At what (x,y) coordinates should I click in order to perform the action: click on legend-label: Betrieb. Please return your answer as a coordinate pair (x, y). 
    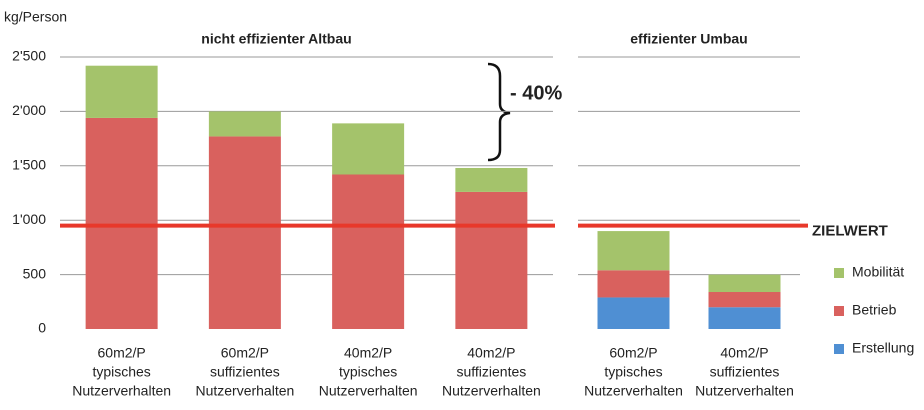
    Looking at the image, I should click on (874, 310).